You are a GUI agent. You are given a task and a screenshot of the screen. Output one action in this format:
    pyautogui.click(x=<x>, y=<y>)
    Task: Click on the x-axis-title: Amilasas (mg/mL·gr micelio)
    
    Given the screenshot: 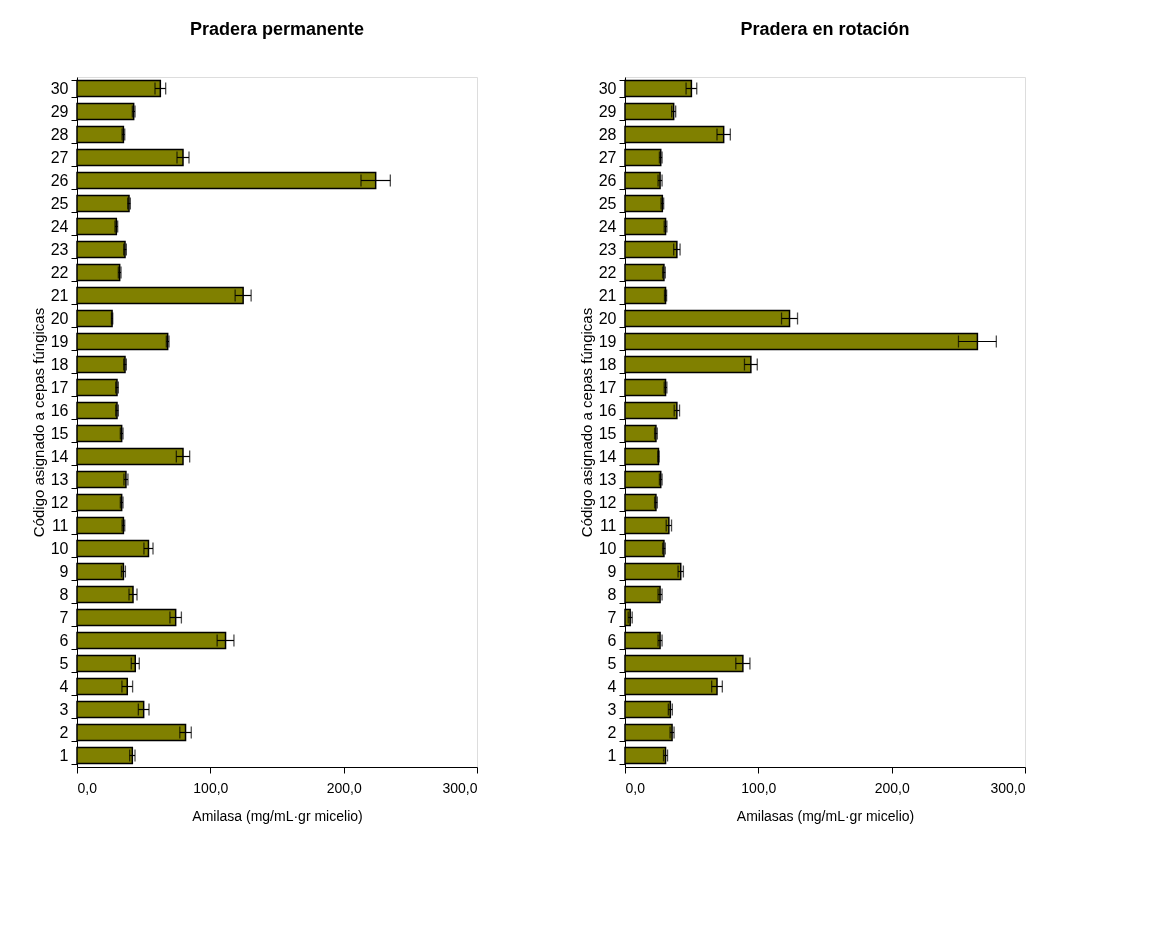 What is the action you would take?
    pyautogui.click(x=825, y=815)
    